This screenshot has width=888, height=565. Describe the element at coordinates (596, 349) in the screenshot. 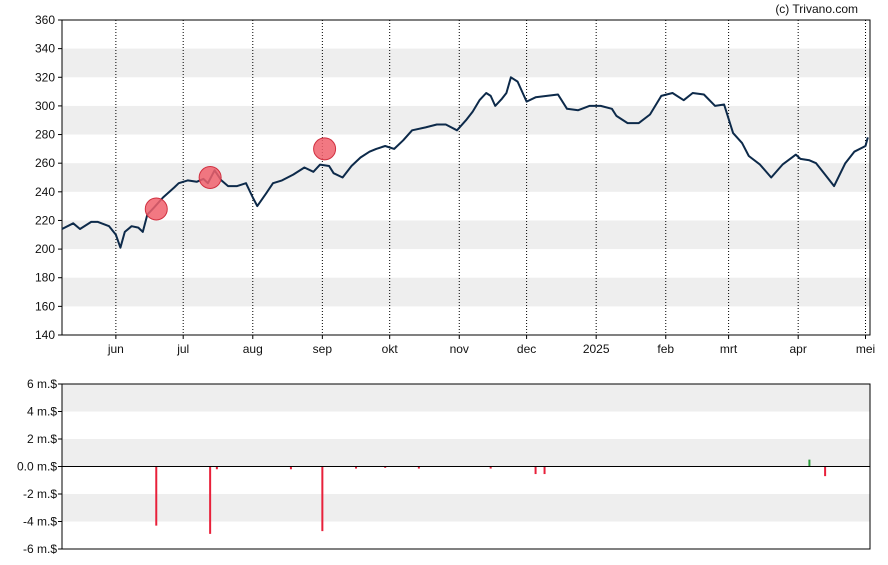

I see `x-tick-label: 2025` at that location.